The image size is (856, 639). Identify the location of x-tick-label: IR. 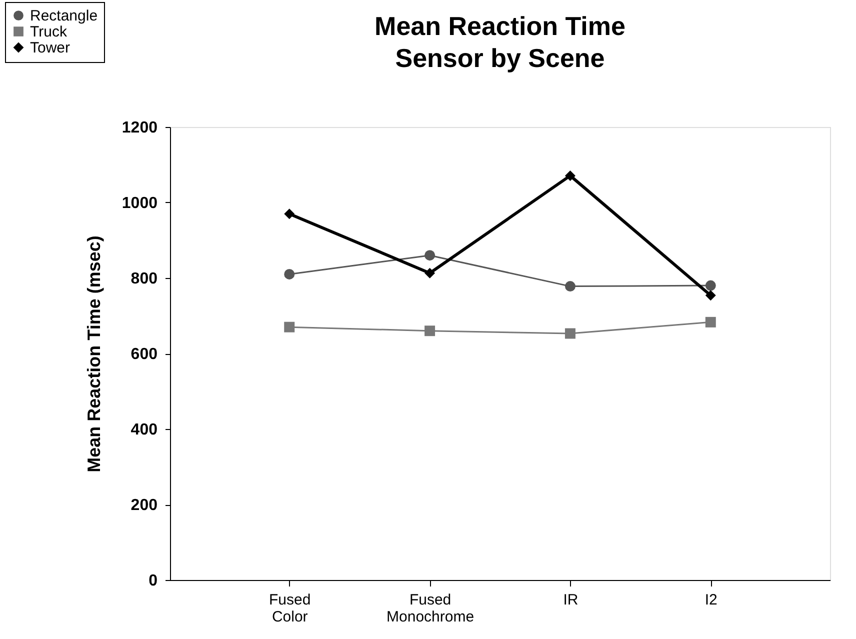
(570, 600).